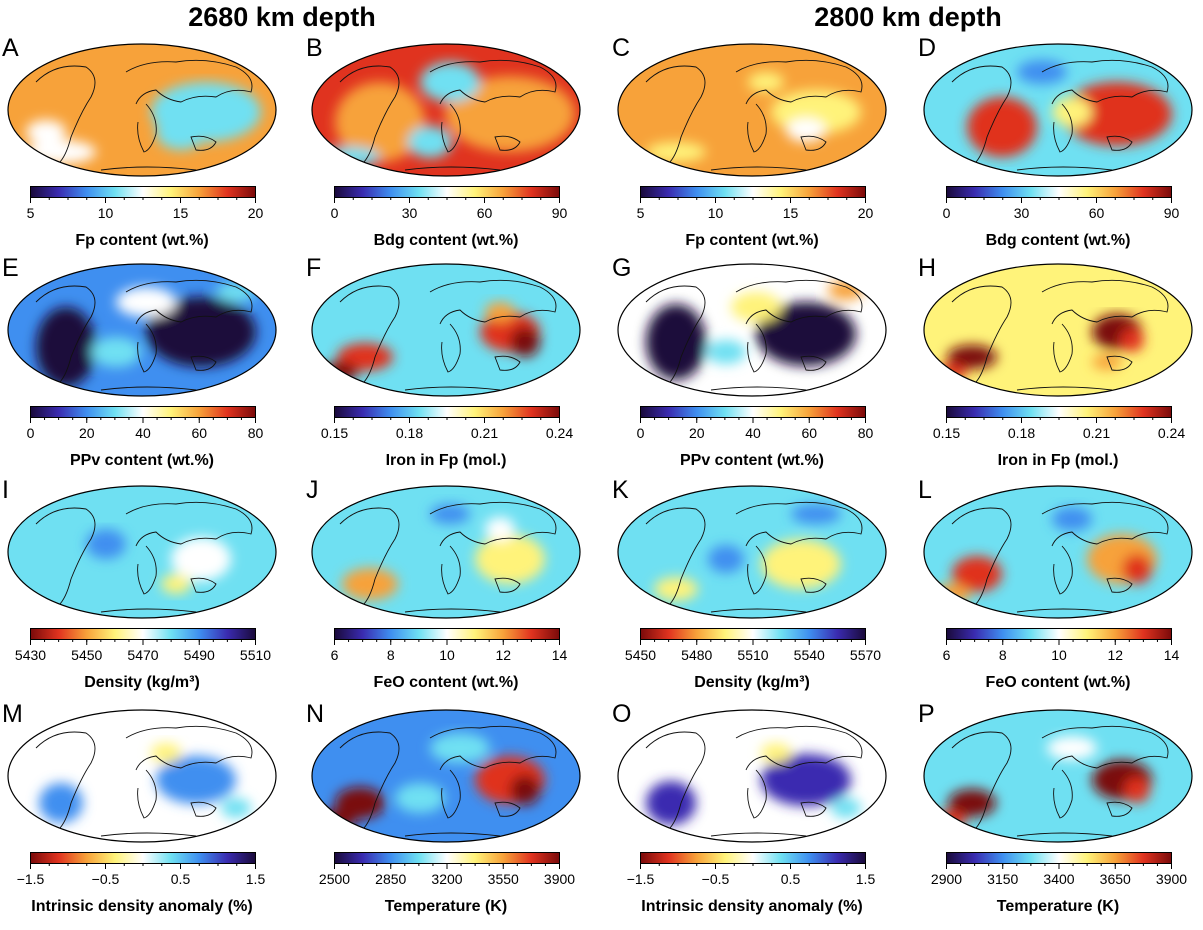  I want to click on colorbar: 6 8 10 12 14, so click(1061, 645).